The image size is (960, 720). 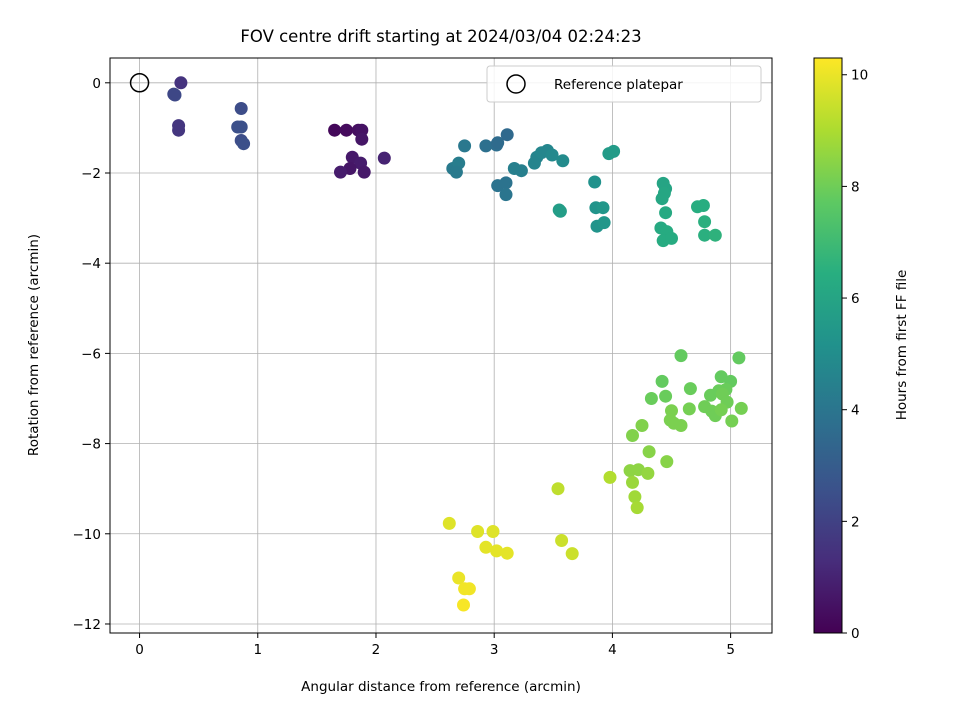 I want to click on colorbar-tick-label: 2, so click(x=855, y=522).